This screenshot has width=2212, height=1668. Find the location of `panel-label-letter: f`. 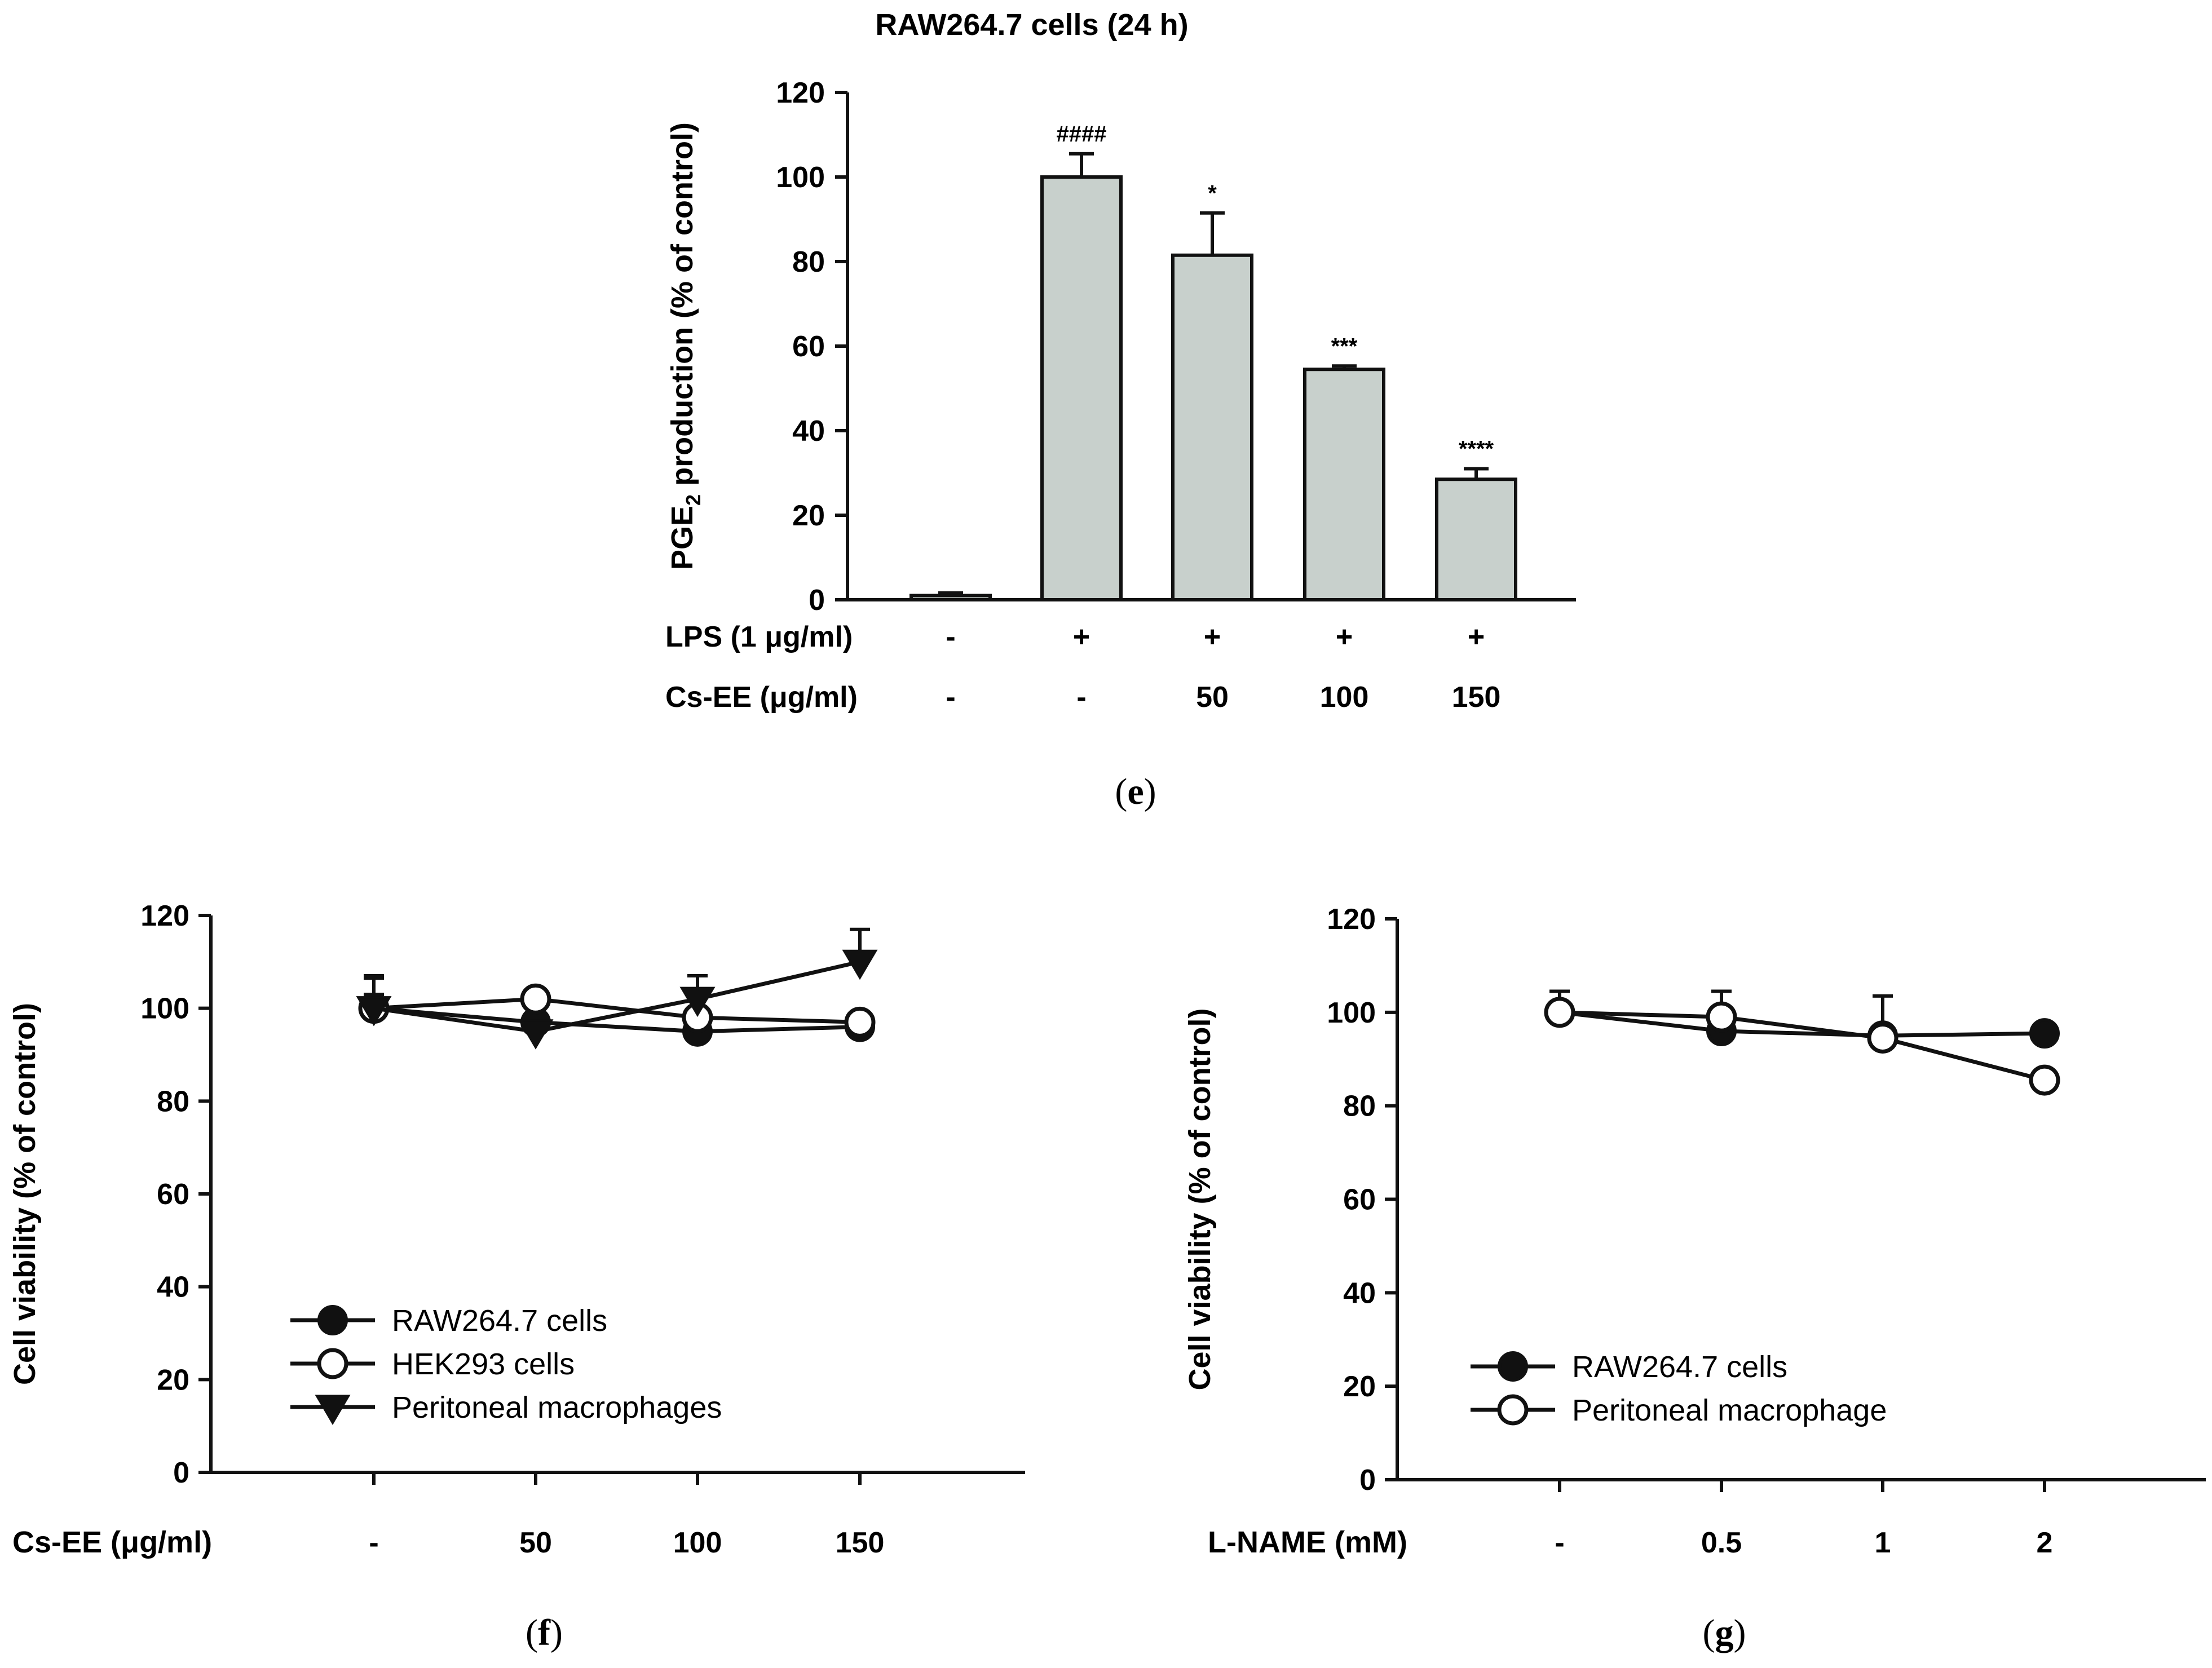

panel-label-letter: f is located at coordinates (545, 1633).